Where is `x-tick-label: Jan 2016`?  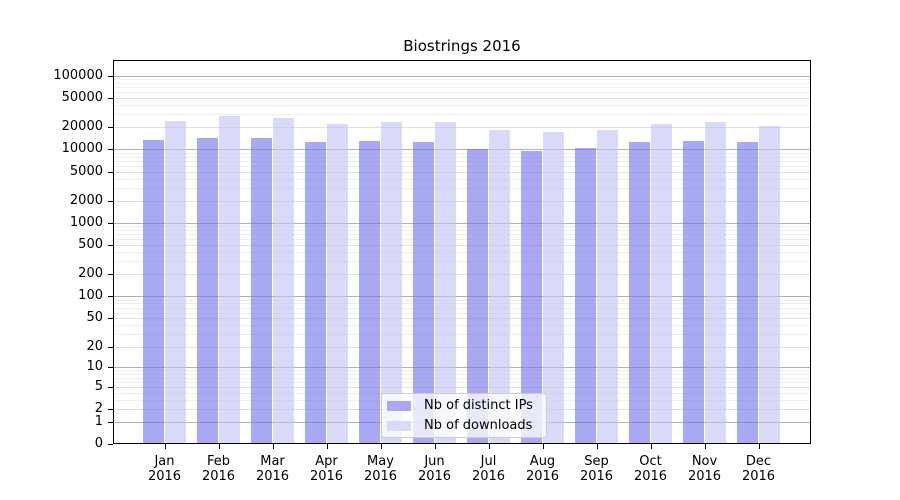 x-tick-label: Jan 2016 is located at coordinates (165, 469).